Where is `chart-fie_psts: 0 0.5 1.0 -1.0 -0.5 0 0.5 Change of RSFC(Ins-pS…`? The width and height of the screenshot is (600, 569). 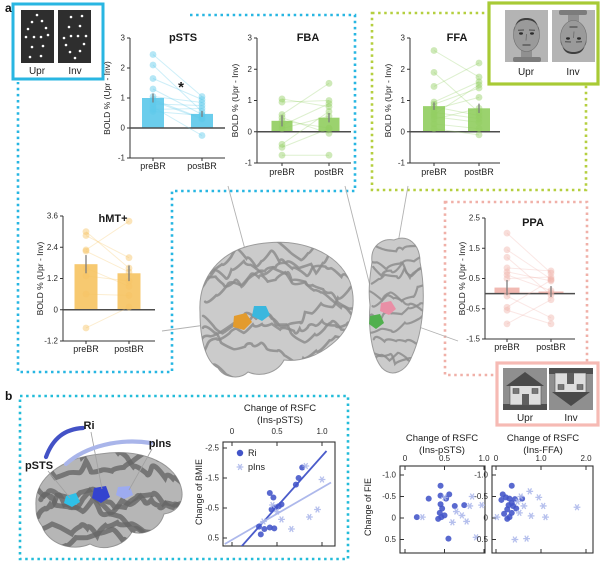
chart-fie_psts: 0 0.5 1.0 -1.0 -0.5 0 0.5 Change of RSFC(Ins-pS… is located at coordinates (426, 493).